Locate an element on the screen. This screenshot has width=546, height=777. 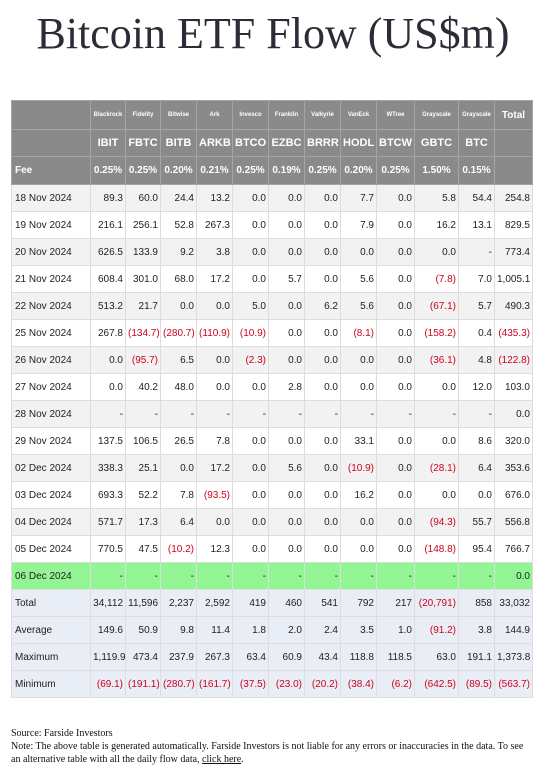
date: 20 Nov 2024 is located at coordinates (51, 252).